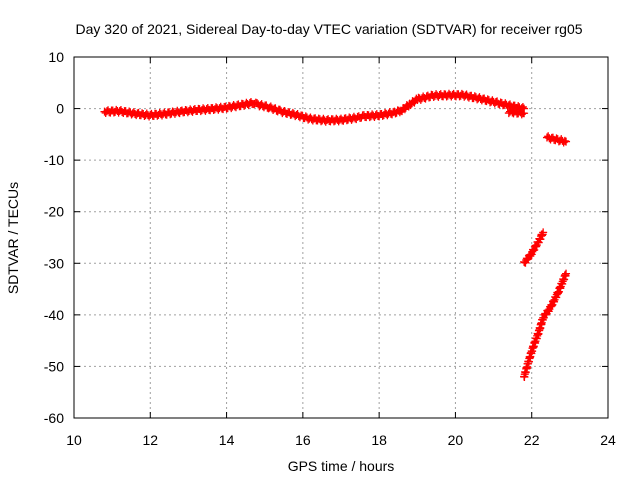 The width and height of the screenshot is (640, 480). What do you see at coordinates (74, 440) in the screenshot?
I see `x-tick-label: 10` at bounding box center [74, 440].